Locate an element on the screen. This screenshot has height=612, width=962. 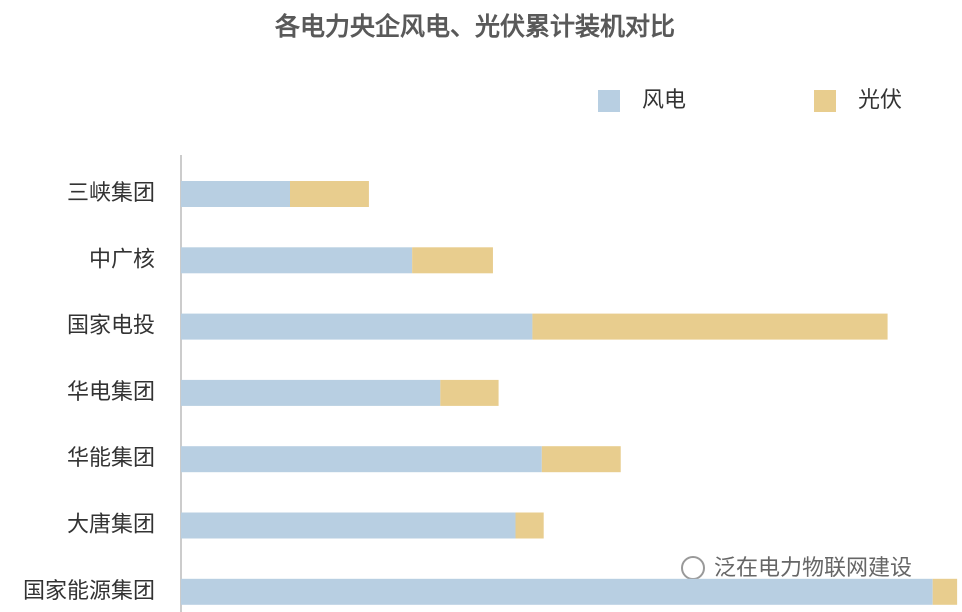
y-tick-label: 华能集团 is located at coordinates (111, 458).